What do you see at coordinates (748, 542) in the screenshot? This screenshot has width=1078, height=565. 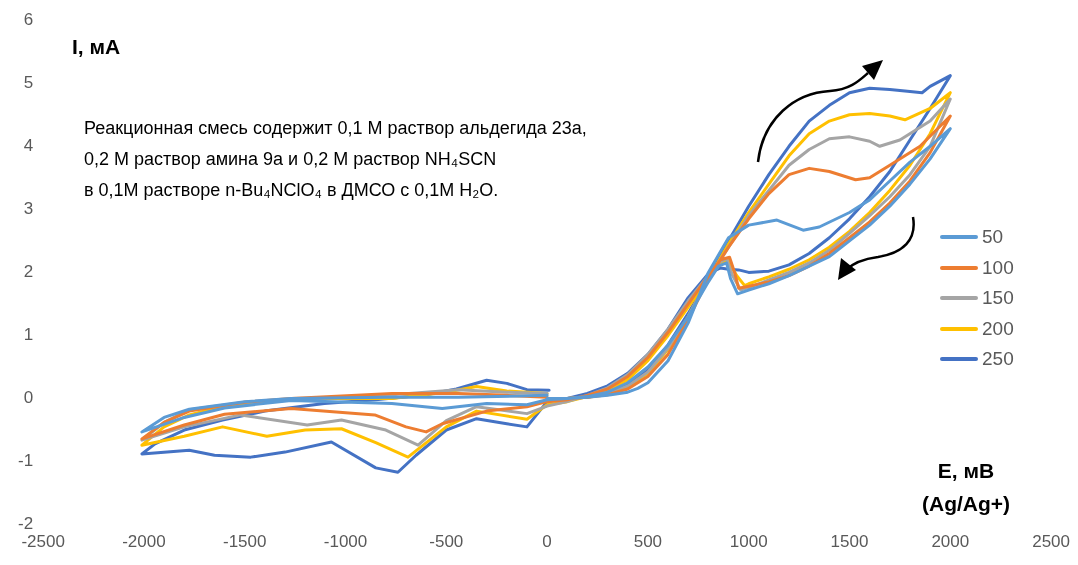 I see `x-tick-label: 1000` at bounding box center [748, 542].